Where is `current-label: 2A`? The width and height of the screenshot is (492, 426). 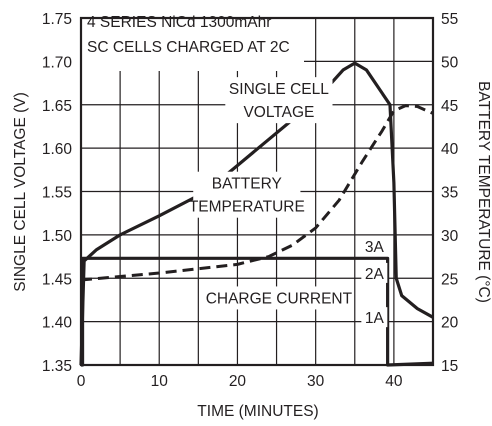 current-label: 2A is located at coordinates (375, 274).